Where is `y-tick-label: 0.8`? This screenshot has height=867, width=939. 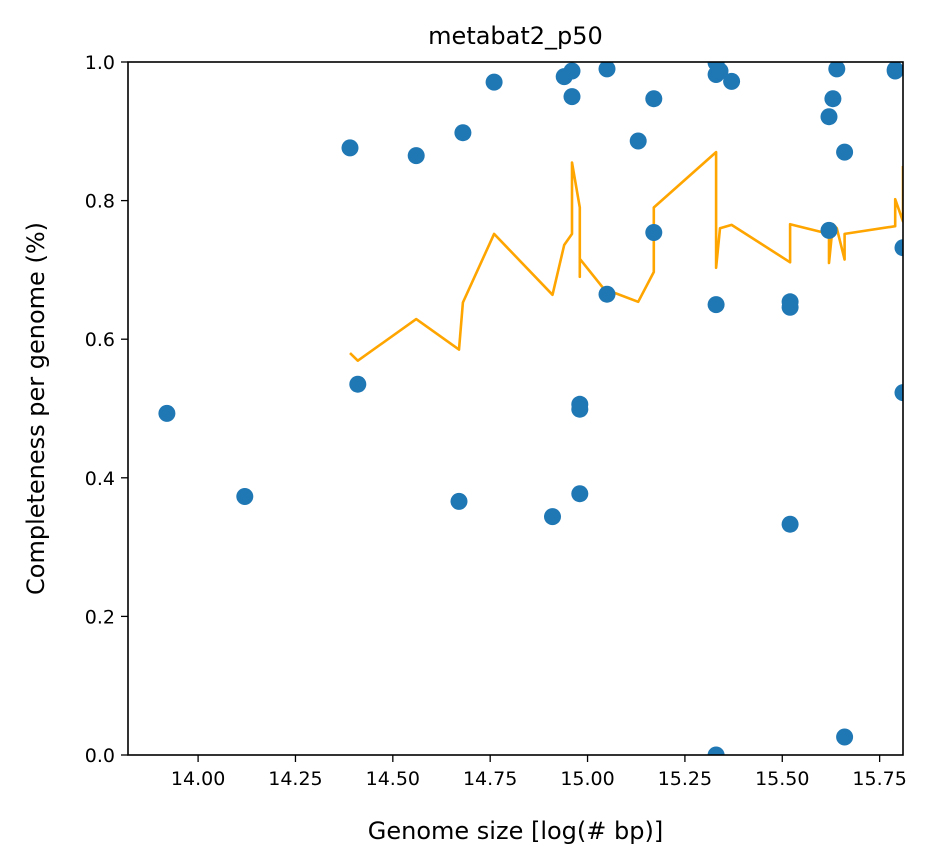 y-tick-label: 0.8 is located at coordinates (100, 202).